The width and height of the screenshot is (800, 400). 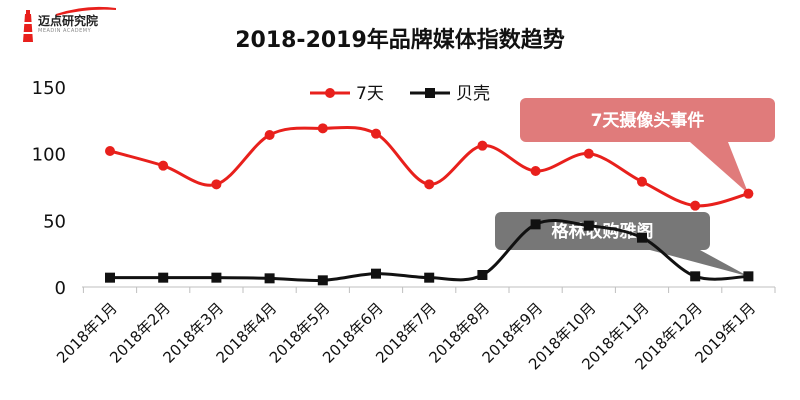 I want to click on annotation-label: 格林收购雅阁, so click(x=603, y=231).